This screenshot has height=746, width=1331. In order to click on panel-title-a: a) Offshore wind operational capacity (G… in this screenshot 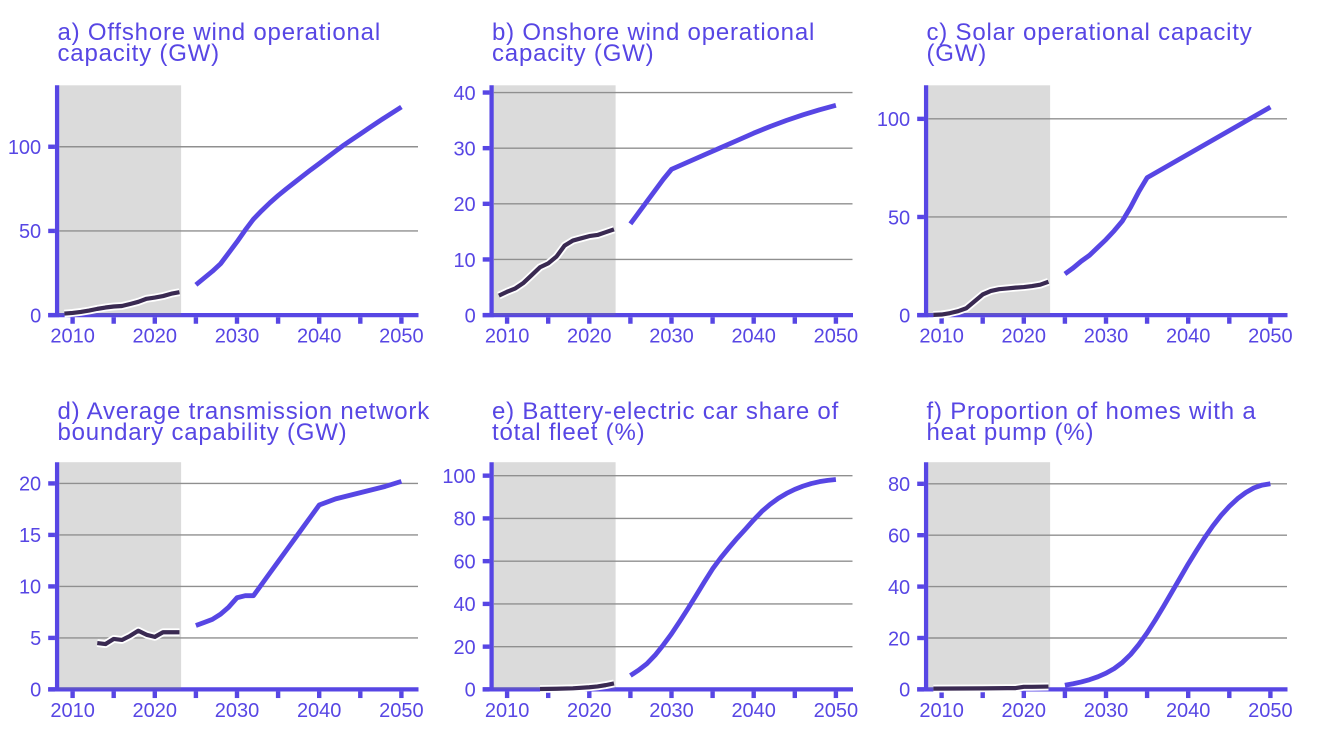, I will do `click(257, 43)`.